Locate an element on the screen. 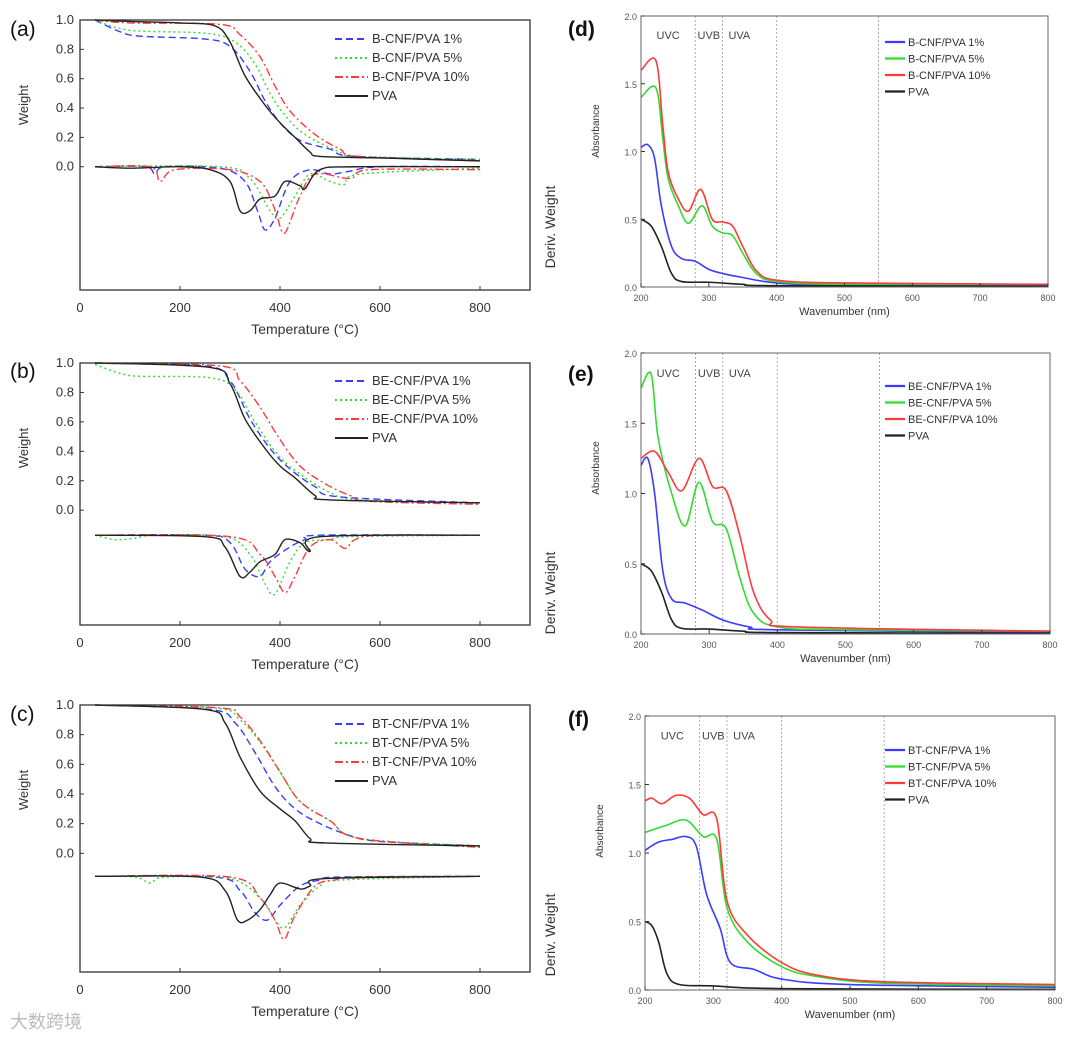 The image size is (1080, 1041). panel-label: (a) is located at coordinates (23, 29).